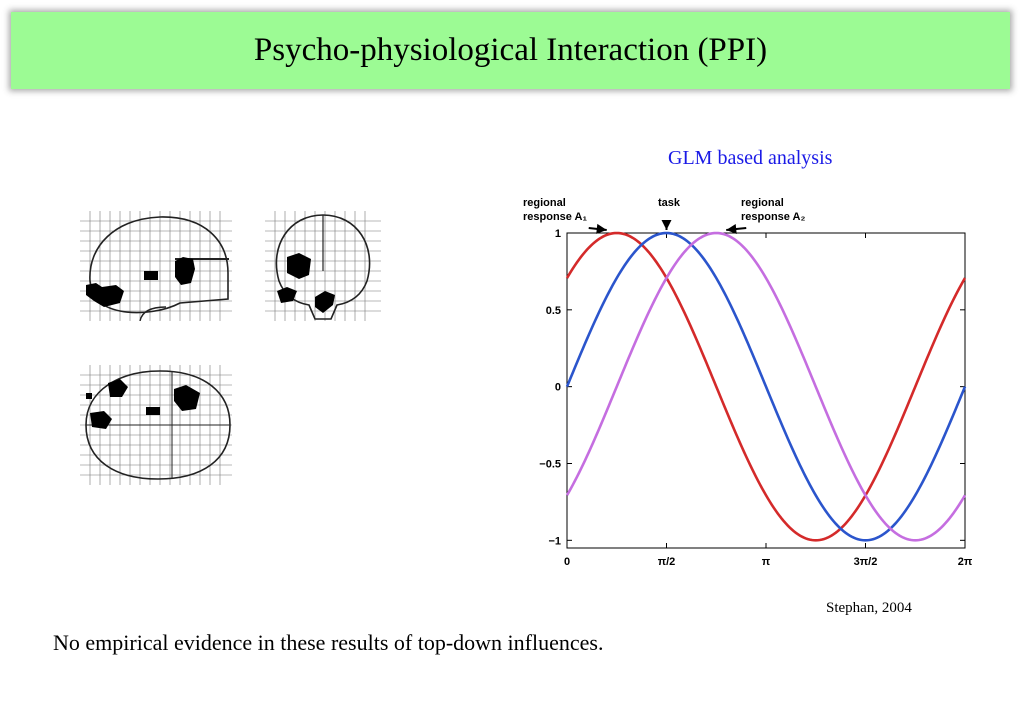  I want to click on x-tick-label: 0, so click(567, 562).